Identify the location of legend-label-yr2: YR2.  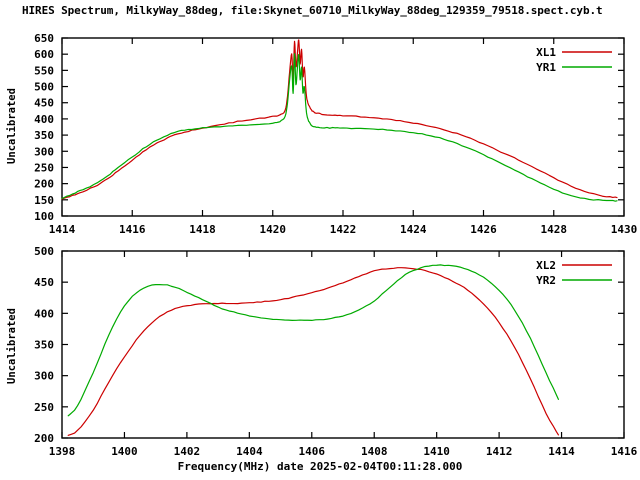
(546, 280).